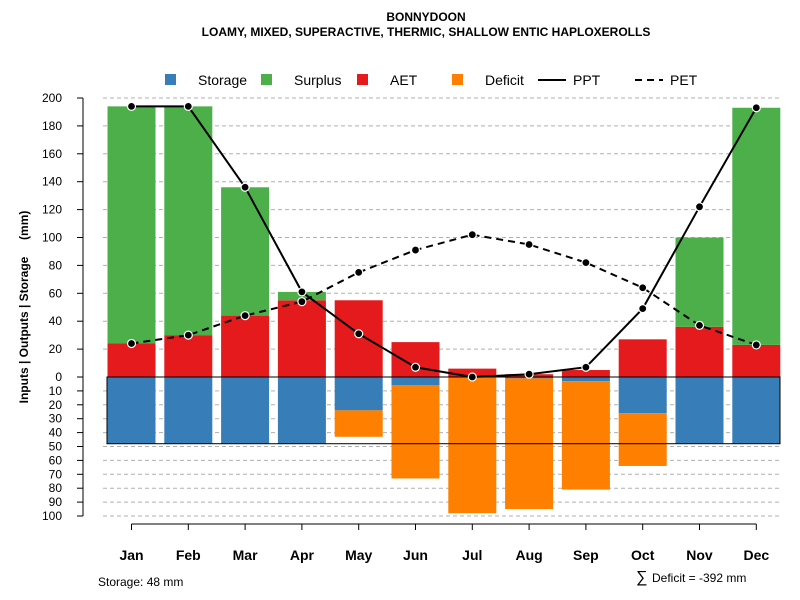  Describe the element at coordinates (444, 289) in the screenshot. I see `pet-line` at that location.